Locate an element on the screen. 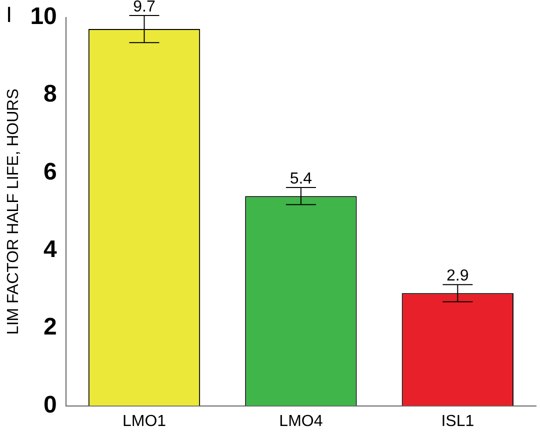  x-tick-label: ISL1 is located at coordinates (457, 421).